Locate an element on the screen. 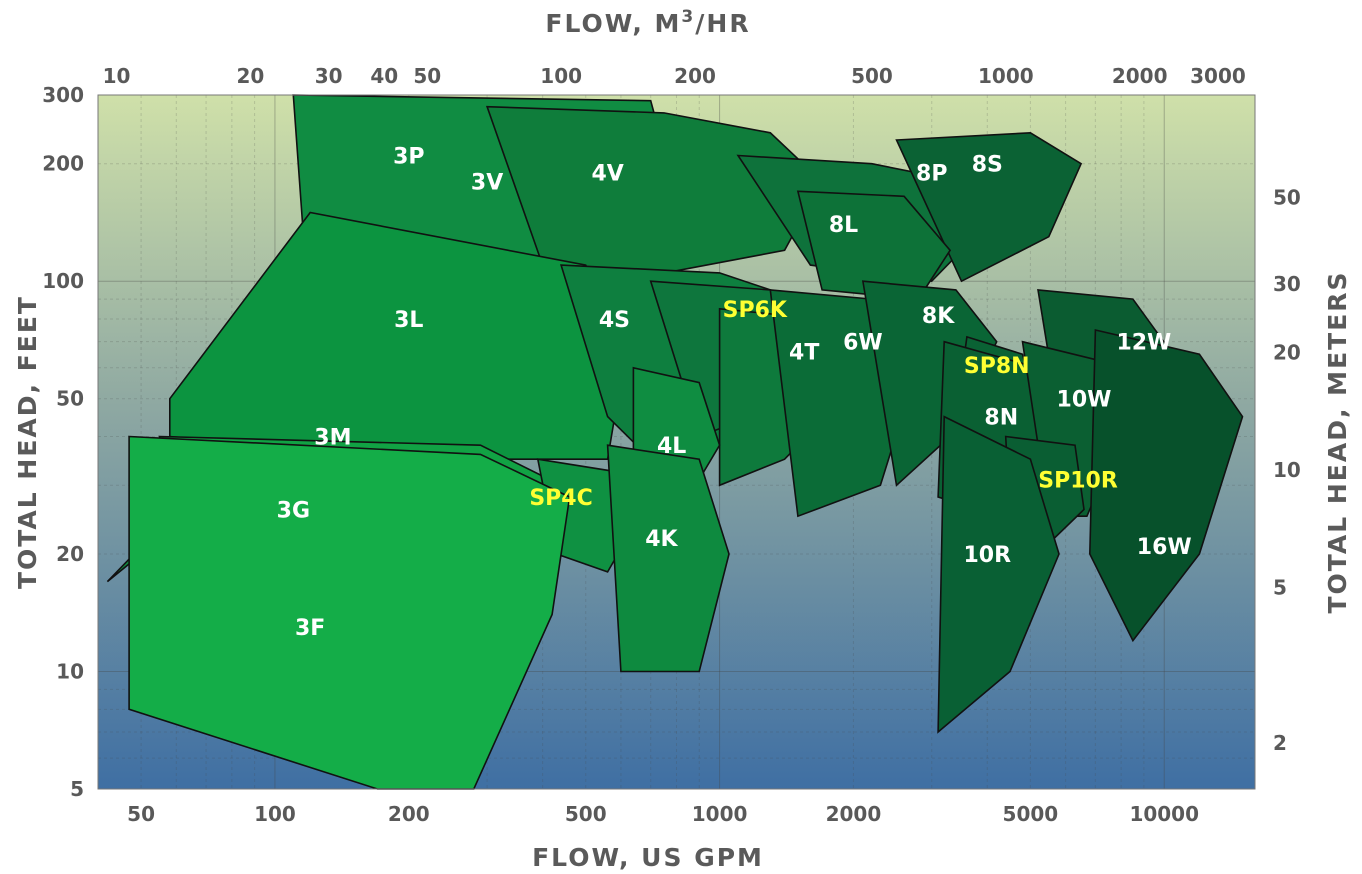  y-right-tick-label: 50 is located at coordinates (1287, 197).